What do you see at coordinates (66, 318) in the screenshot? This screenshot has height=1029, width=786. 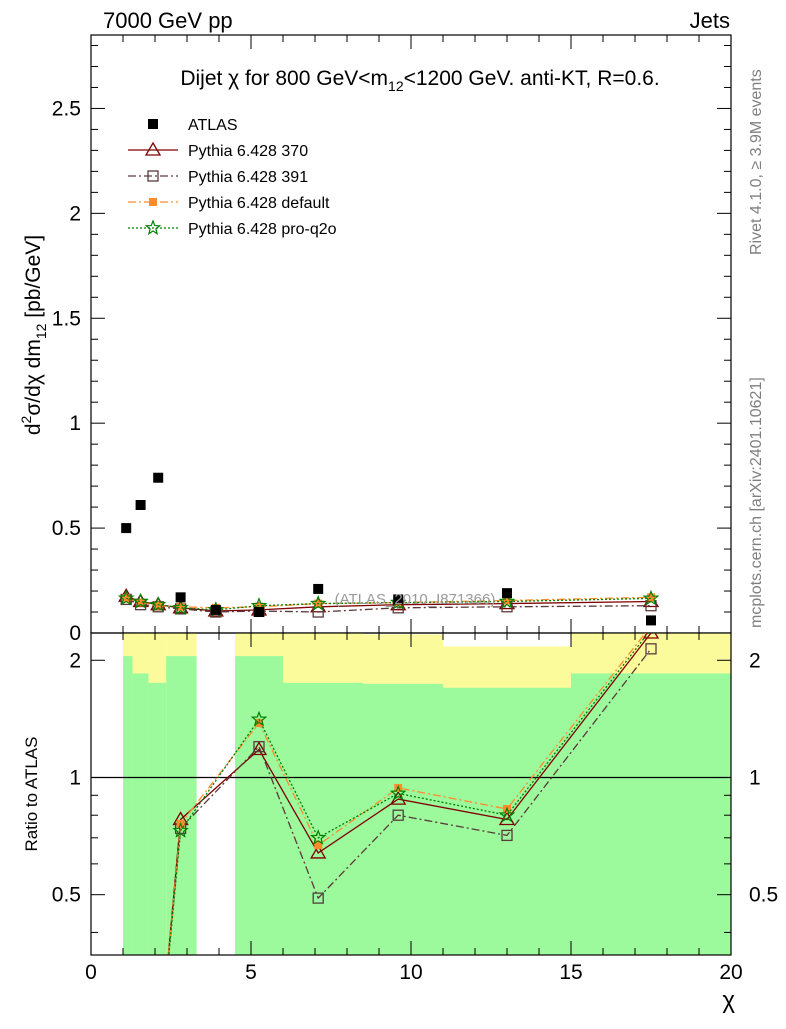 I see `main-ytick-label: 1.5` at bounding box center [66, 318].